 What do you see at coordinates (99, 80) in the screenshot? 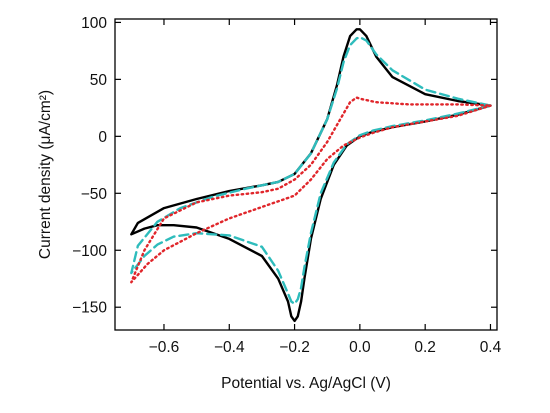
I see `y-tick-label: 50` at bounding box center [99, 80].